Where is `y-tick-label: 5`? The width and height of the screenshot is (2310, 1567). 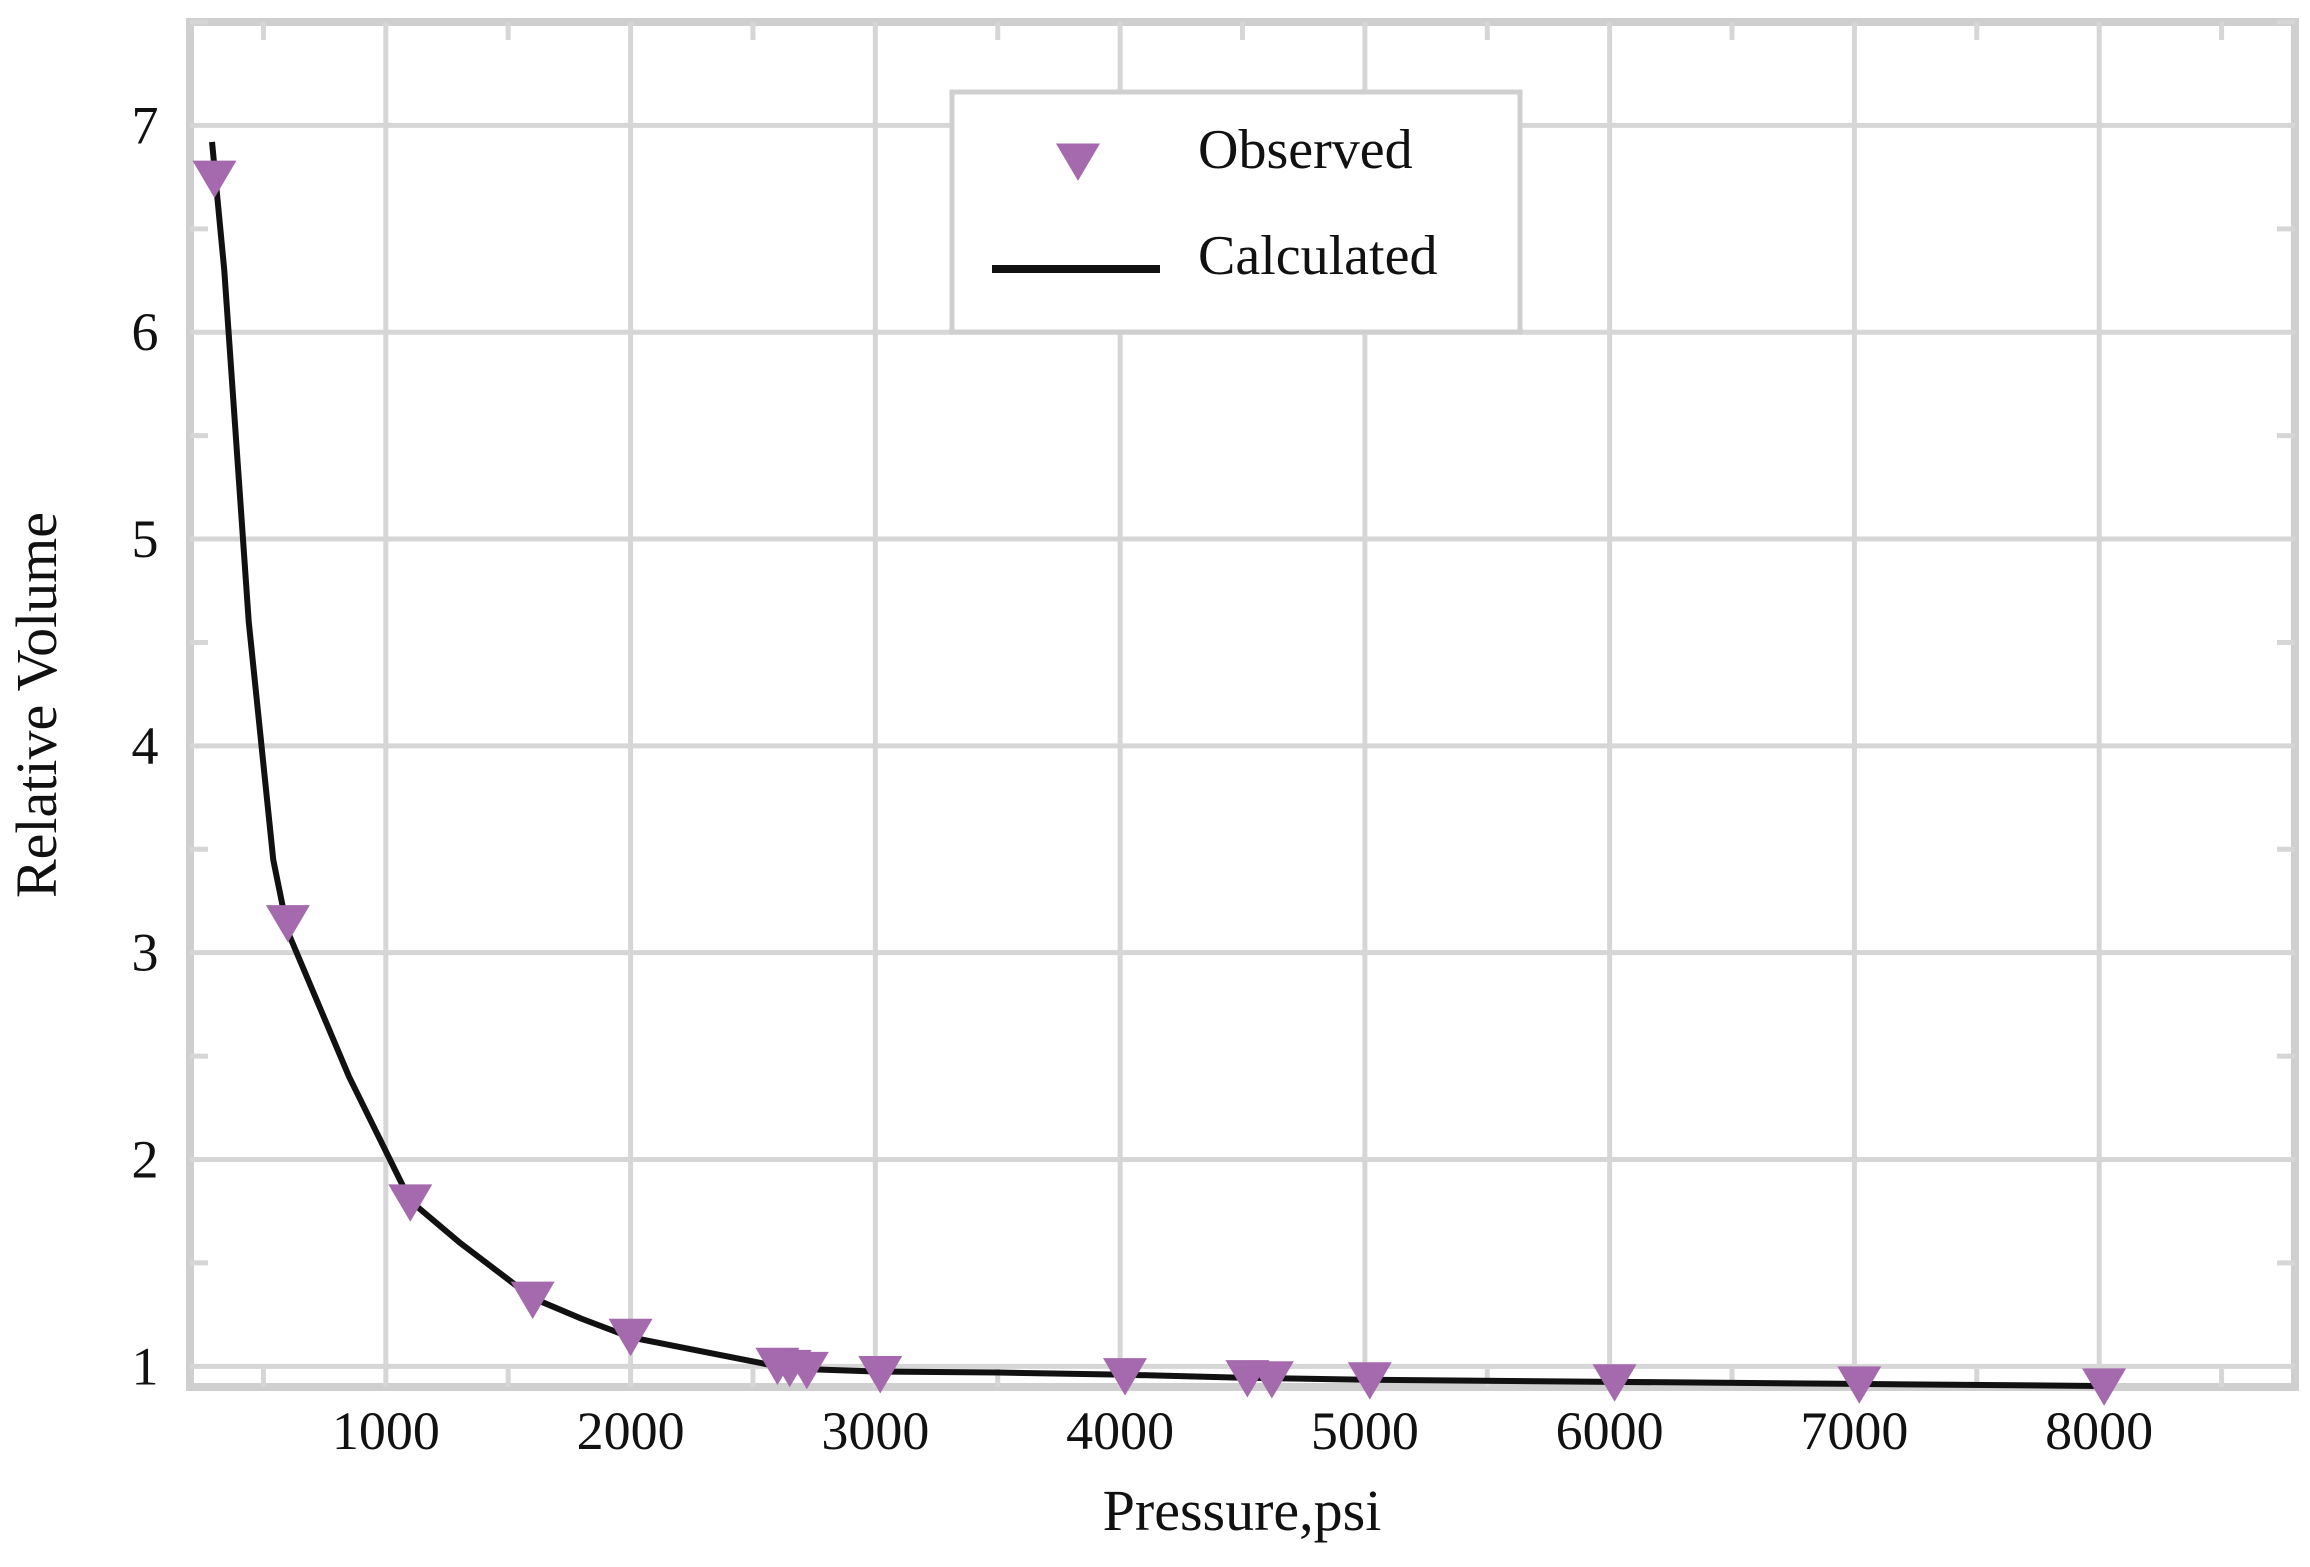
y-tick-label: 5 is located at coordinates (145, 539).